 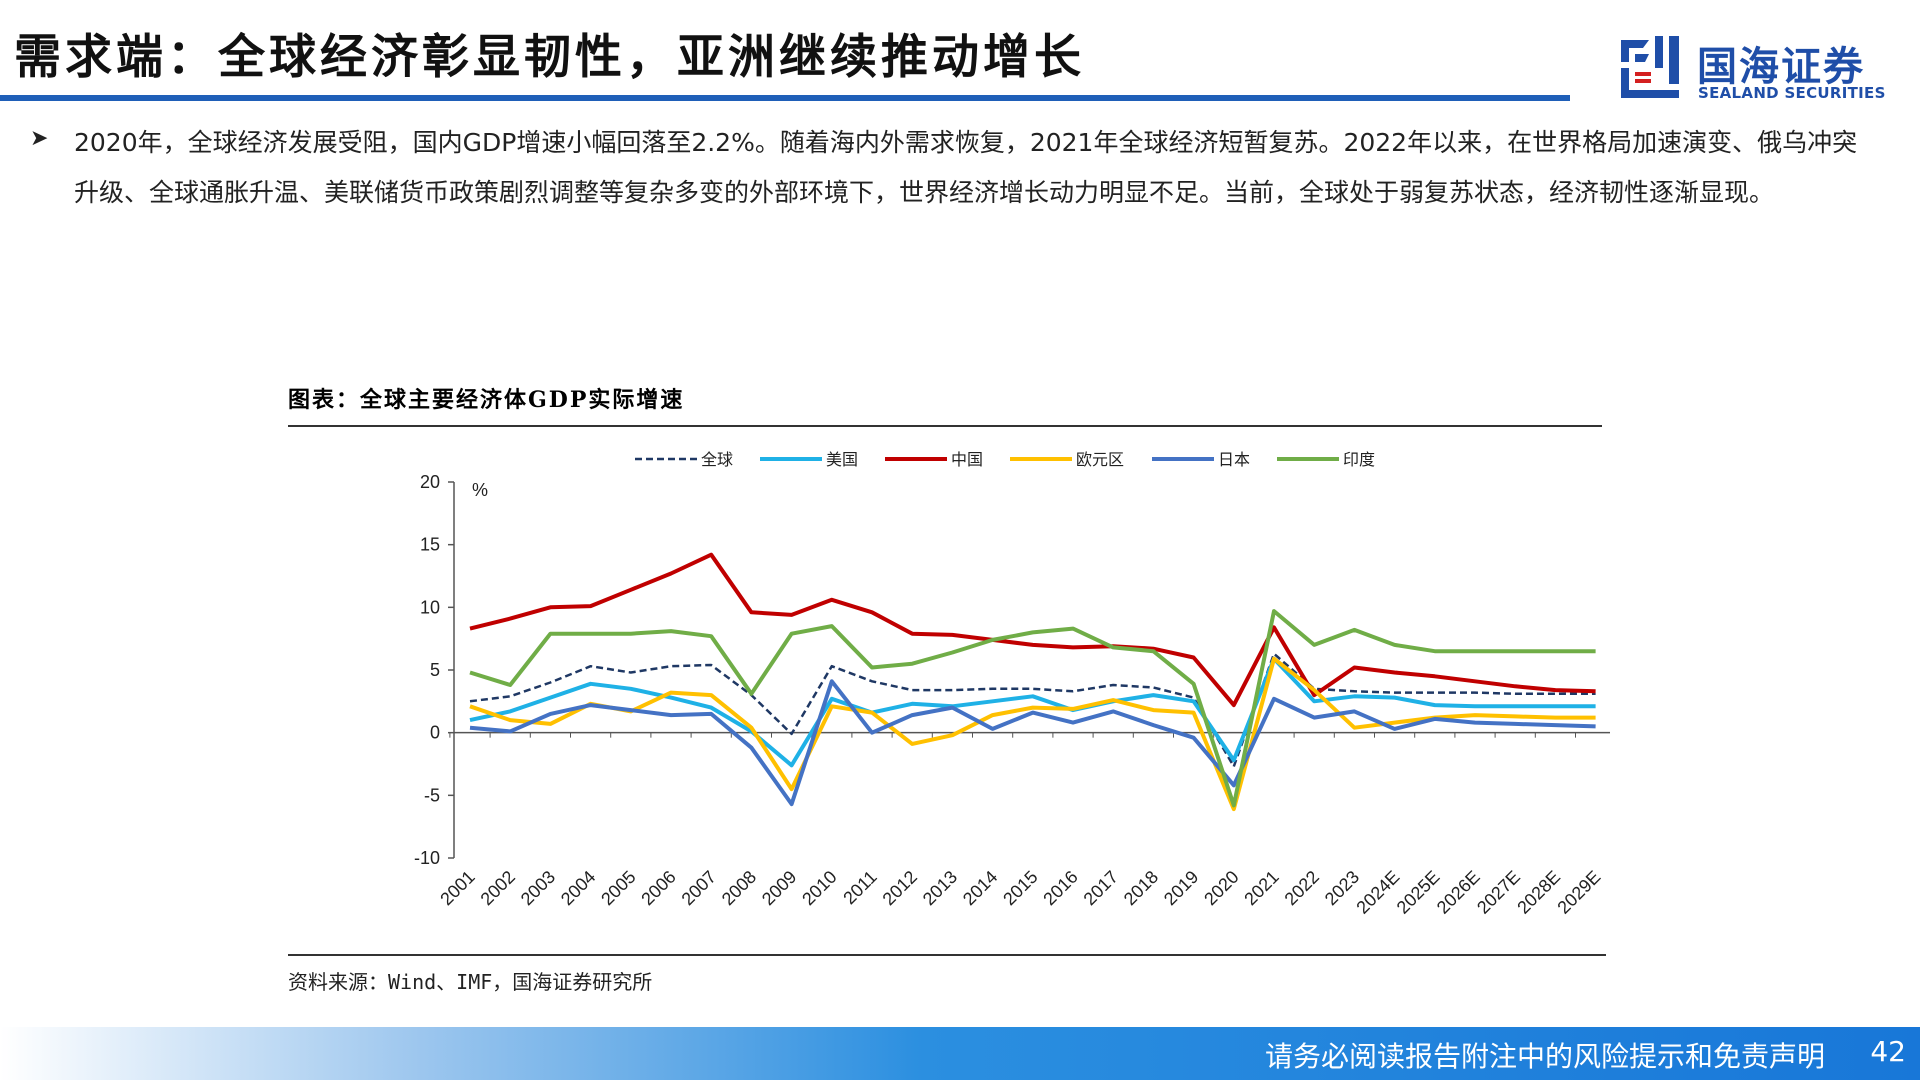 What do you see at coordinates (1141, 888) in the screenshot?
I see `x-tick-label: 2018` at bounding box center [1141, 888].